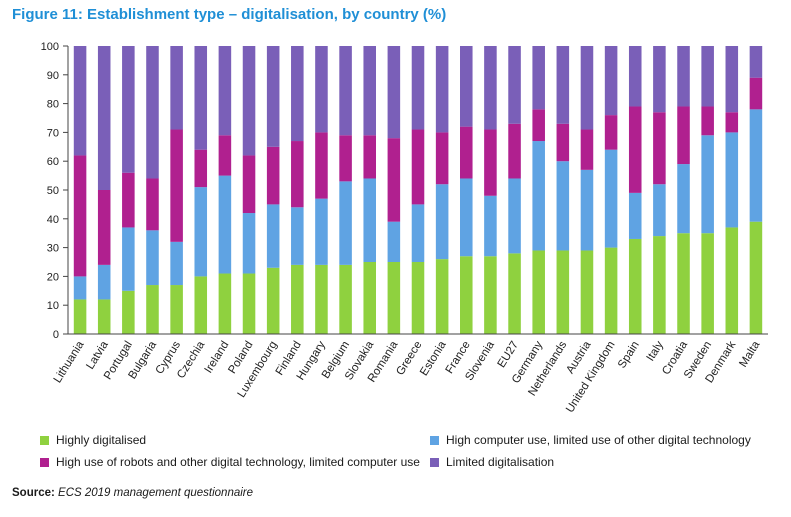 The width and height of the screenshot is (791, 517). What do you see at coordinates (50, 47) in the screenshot?
I see `y-tick-label: 100` at bounding box center [50, 47].